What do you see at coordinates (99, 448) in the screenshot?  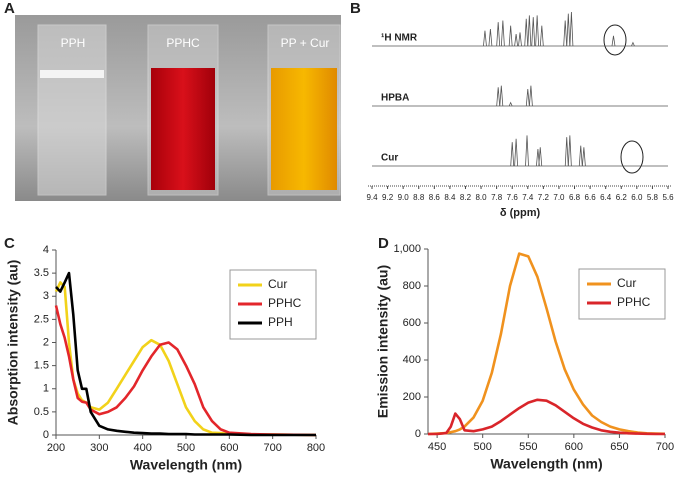 I see `x-tick-label: 300` at bounding box center [99, 448].